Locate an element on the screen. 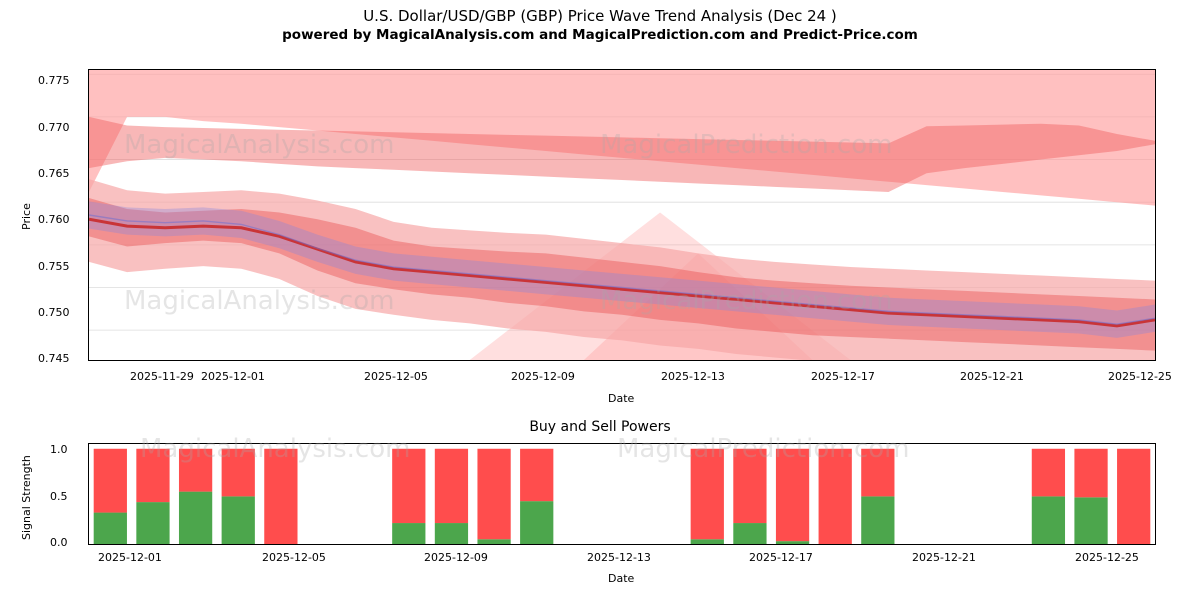 This screenshot has height=600, width=1200. ytick-0765: 0.765 is located at coordinates (54, 173).